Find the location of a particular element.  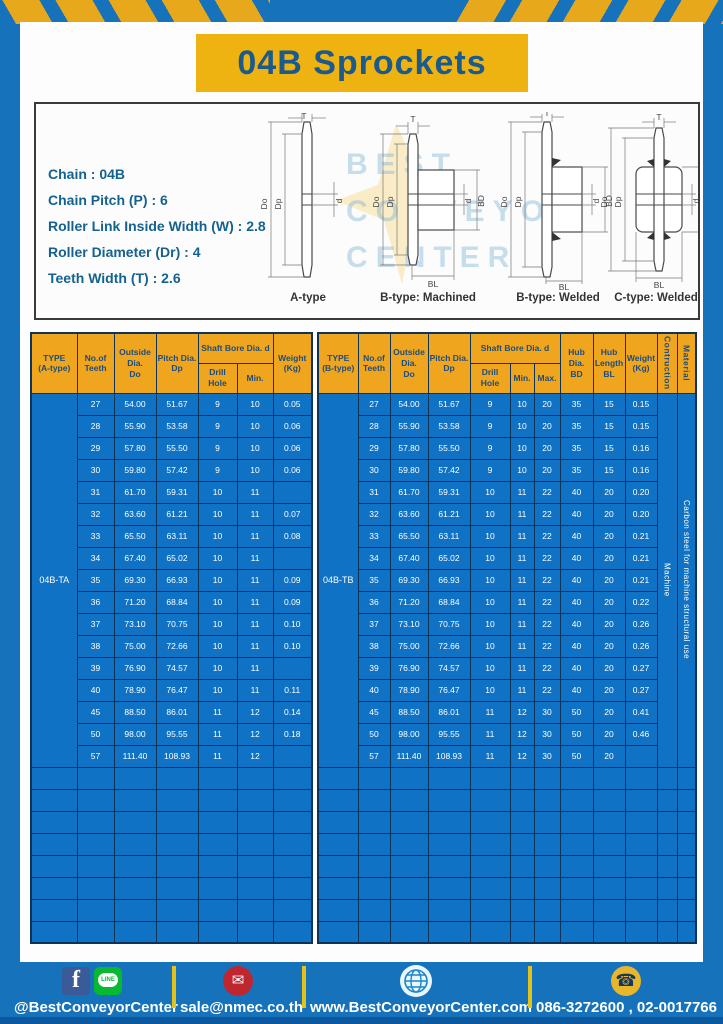

data-cell: 70.75 is located at coordinates (177, 624).